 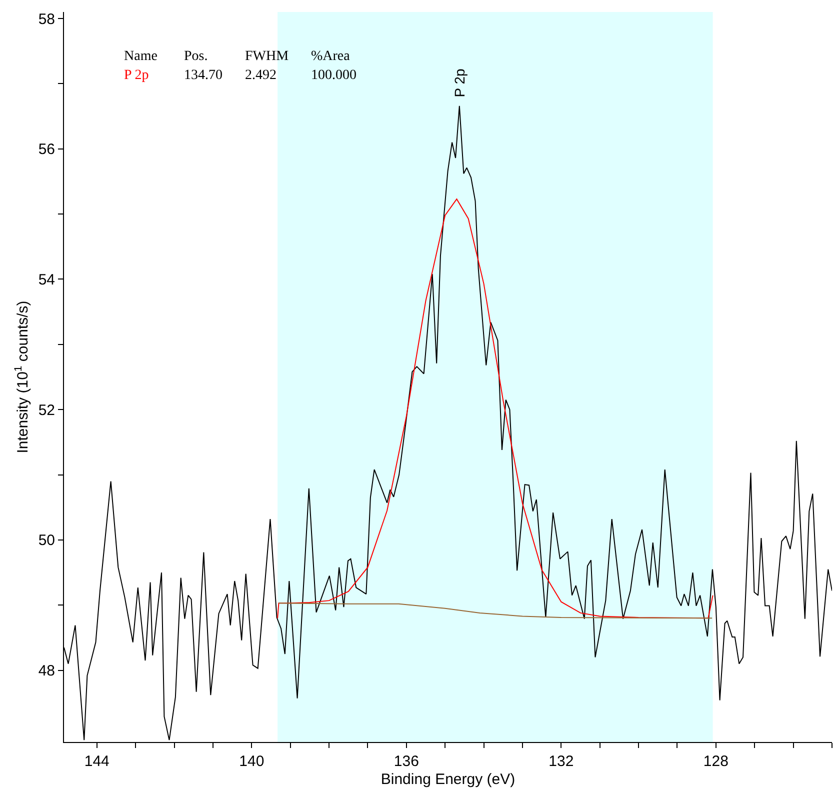 I want to click on x-tick-label: 144, so click(x=97, y=761).